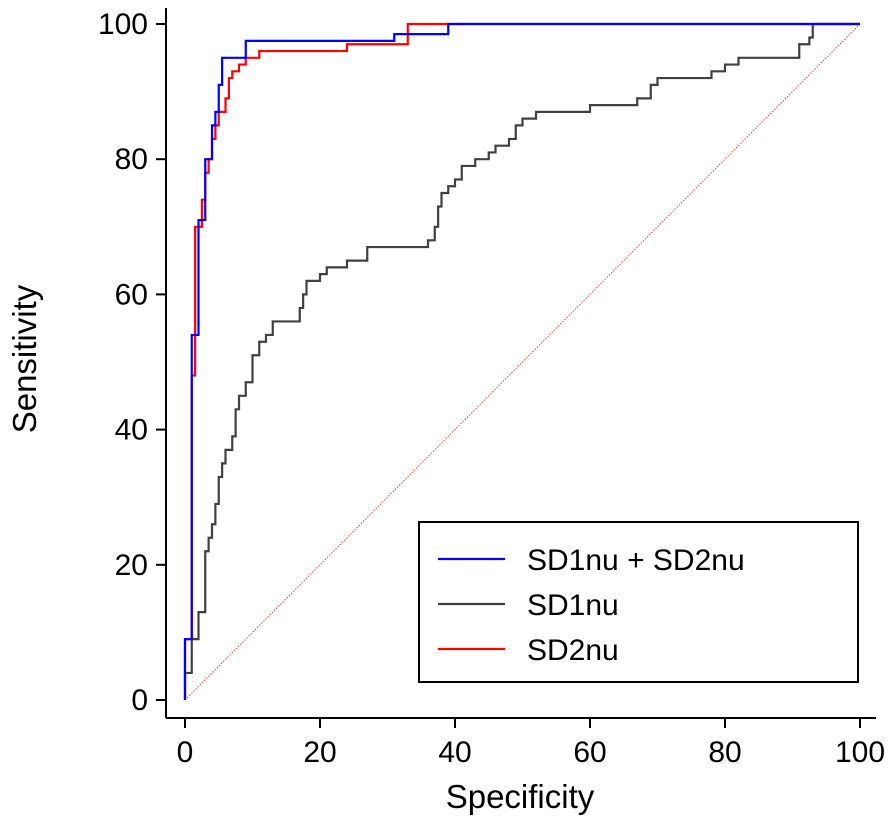 This screenshot has height=831, width=895. Describe the element at coordinates (131, 430) in the screenshot. I see `y-tick-label: 40` at that location.